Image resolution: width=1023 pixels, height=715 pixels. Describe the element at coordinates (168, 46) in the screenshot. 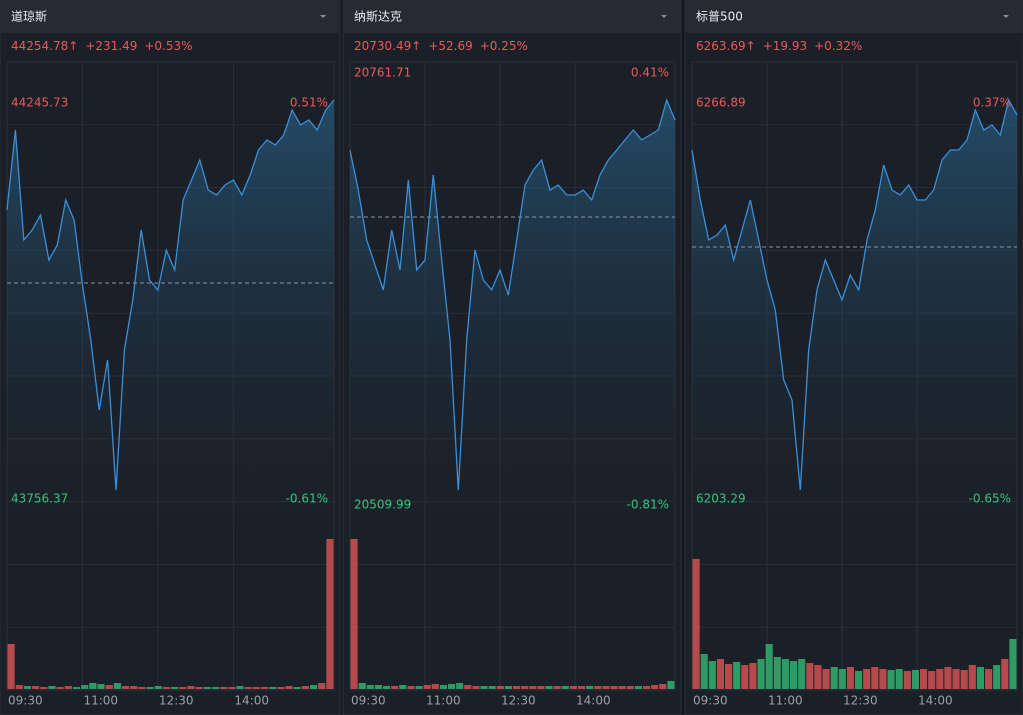

I see `quote-part: +0.53%` at that location.